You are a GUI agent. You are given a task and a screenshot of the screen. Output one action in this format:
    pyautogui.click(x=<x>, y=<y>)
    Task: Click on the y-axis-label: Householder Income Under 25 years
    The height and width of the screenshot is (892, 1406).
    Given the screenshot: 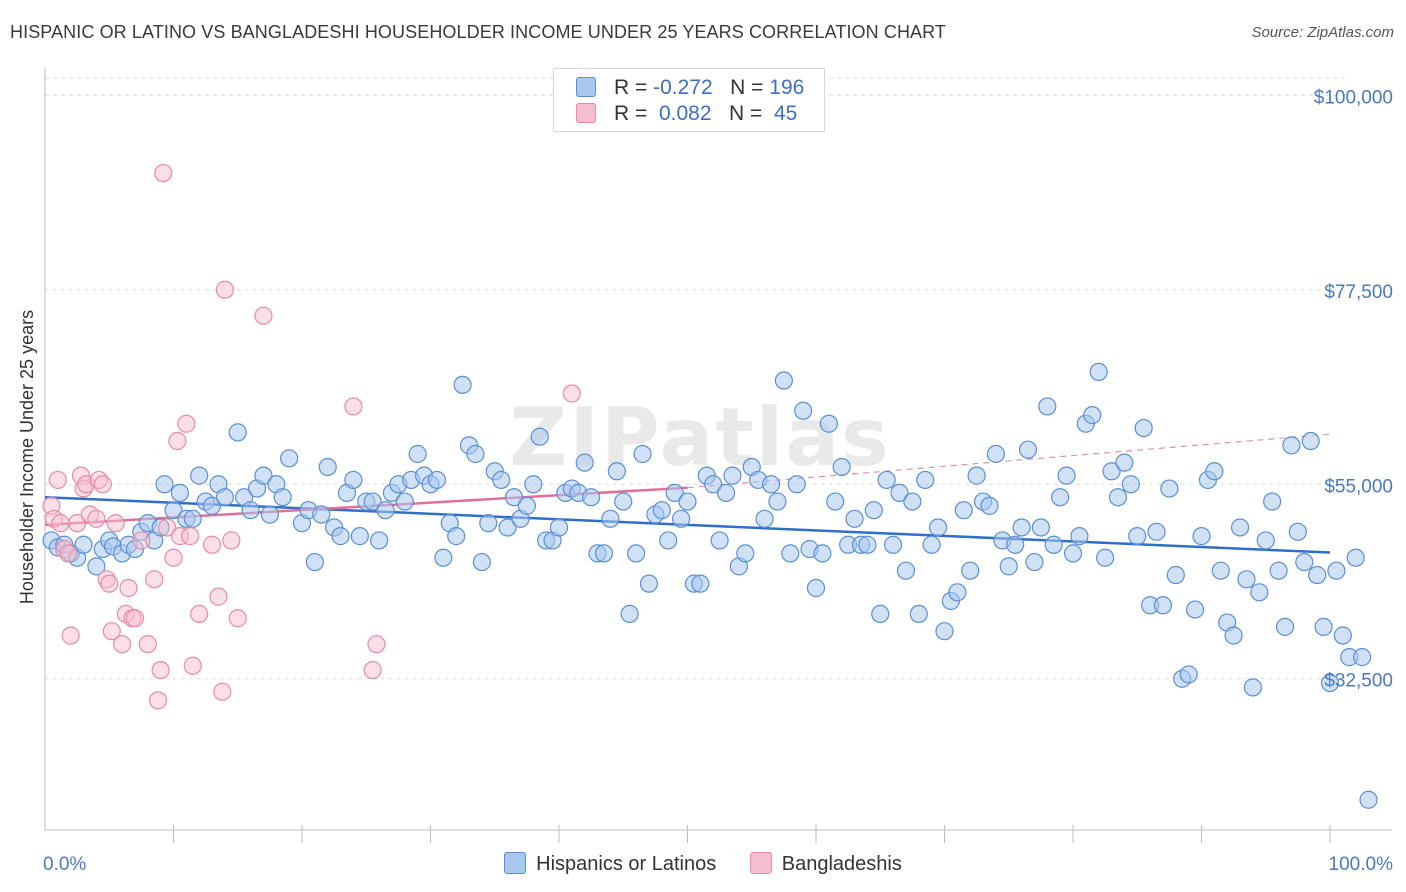 What is the action you would take?
    pyautogui.click(x=27, y=457)
    